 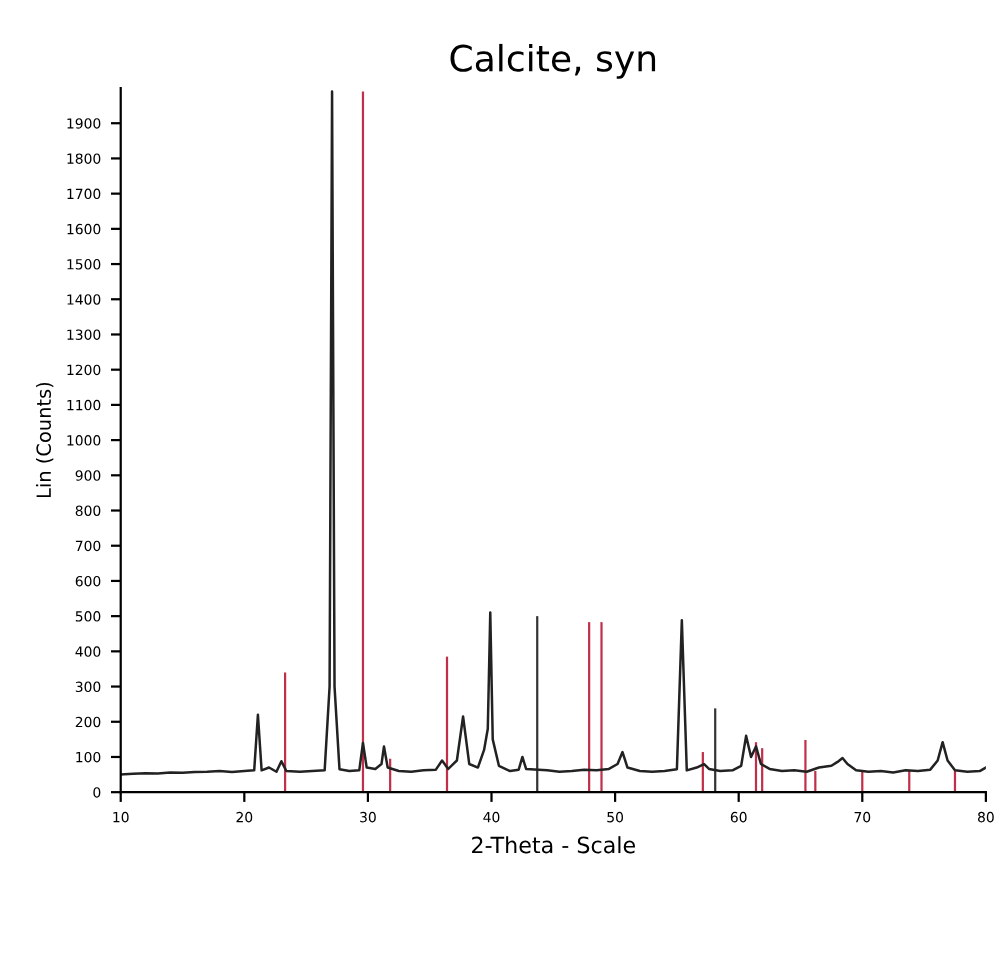 What do you see at coordinates (553, 61) in the screenshot?
I see `chart-title: Calcite, syn` at bounding box center [553, 61].